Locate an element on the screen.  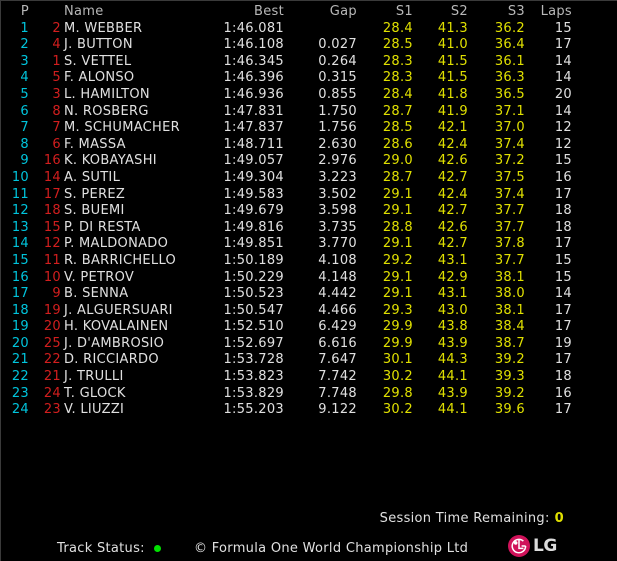
position-cell: 11 is located at coordinates (20, 194).